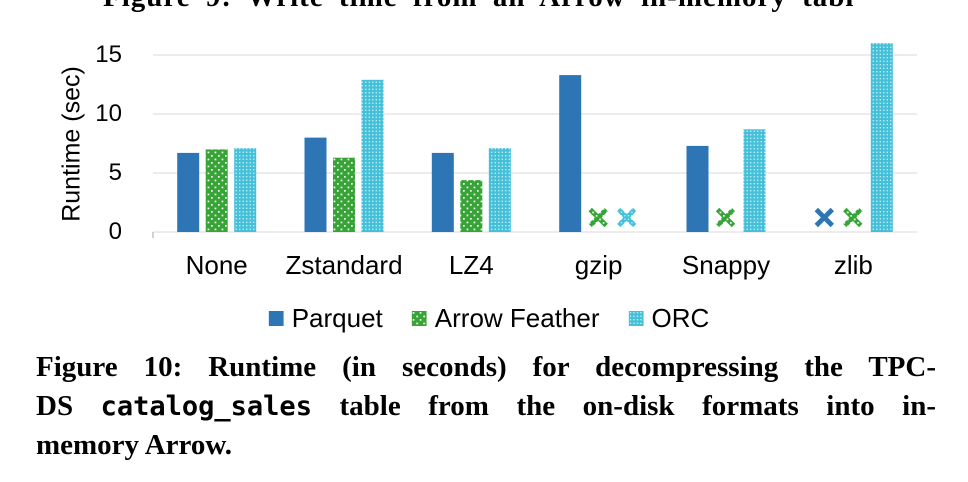 The height and width of the screenshot is (482, 968). I want to click on caption-line-3: memory Arrow., so click(134, 445).